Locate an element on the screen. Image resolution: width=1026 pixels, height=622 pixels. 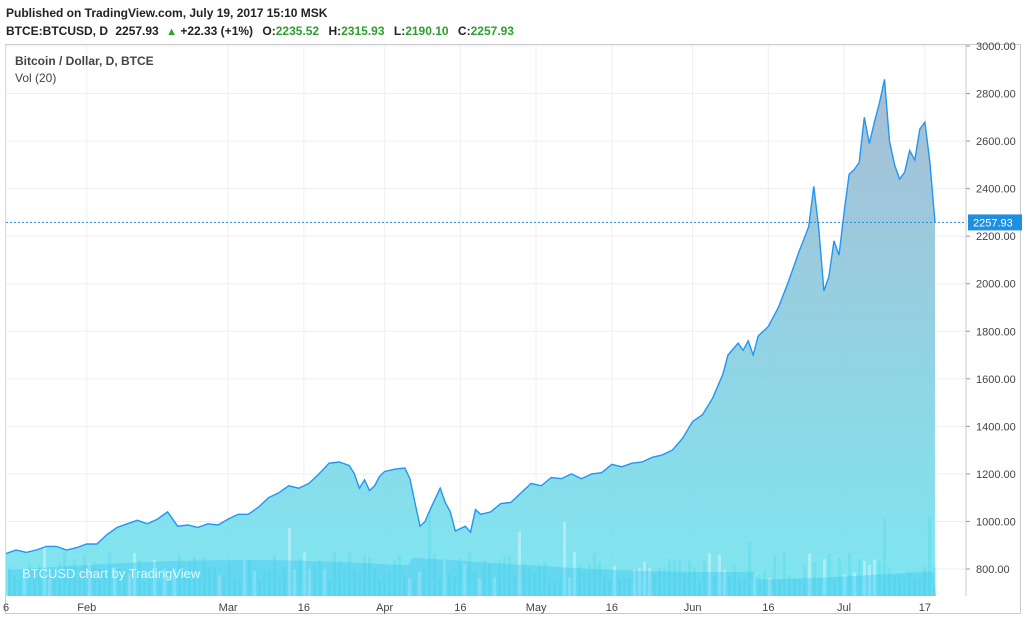
last-price-badge-bg is located at coordinates (995, 222).